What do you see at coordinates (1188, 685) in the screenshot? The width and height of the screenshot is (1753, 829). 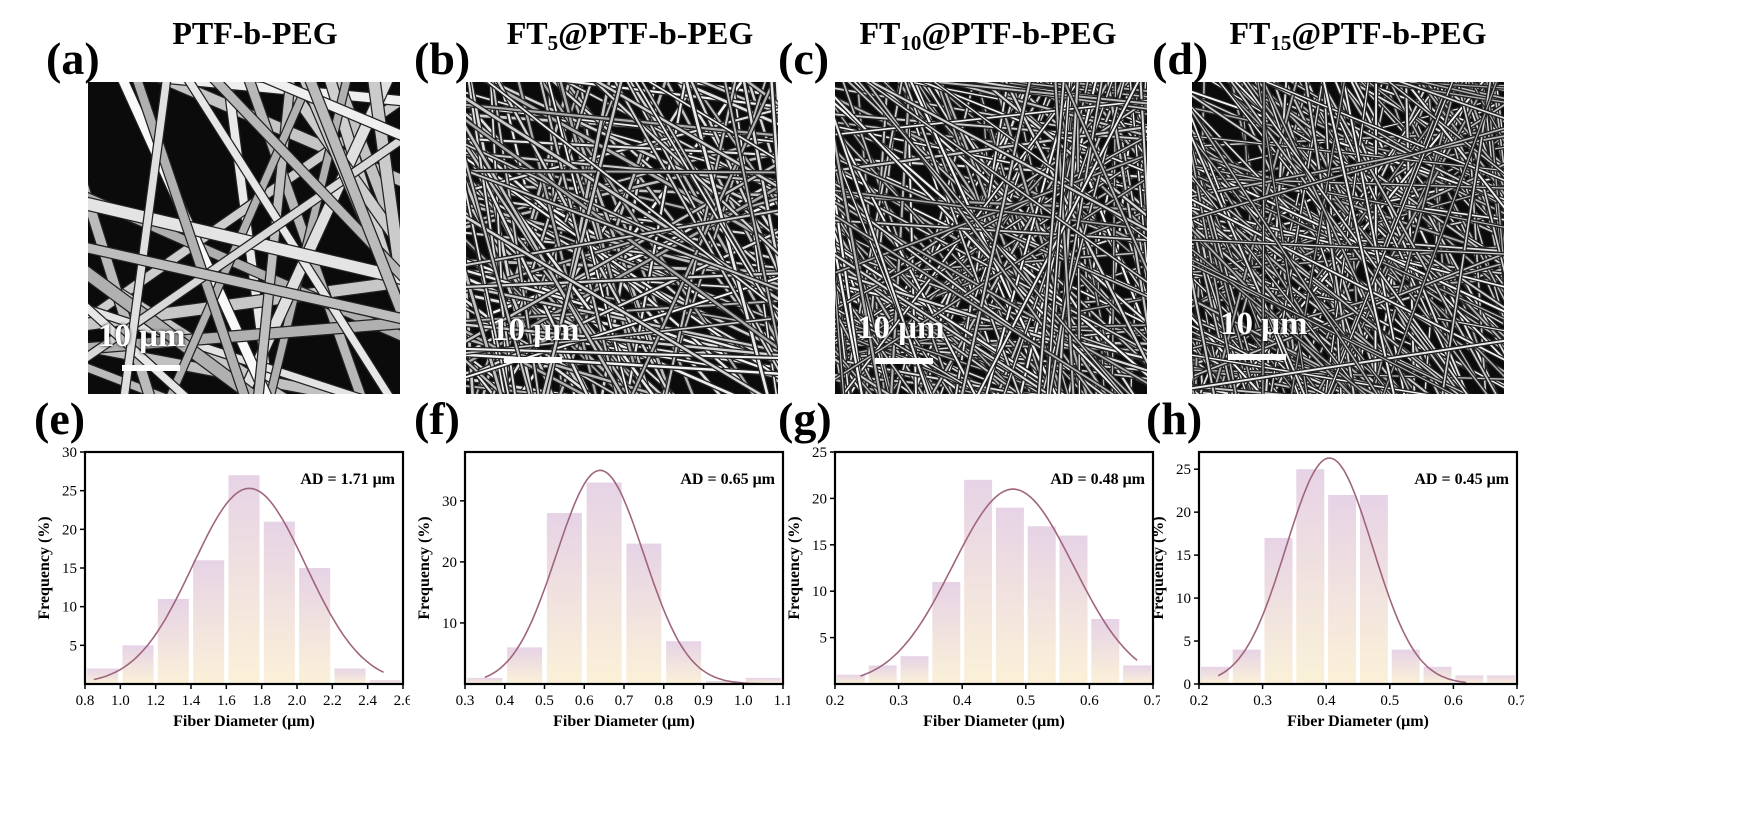 I see `y-tick-label: 0` at bounding box center [1188, 685].